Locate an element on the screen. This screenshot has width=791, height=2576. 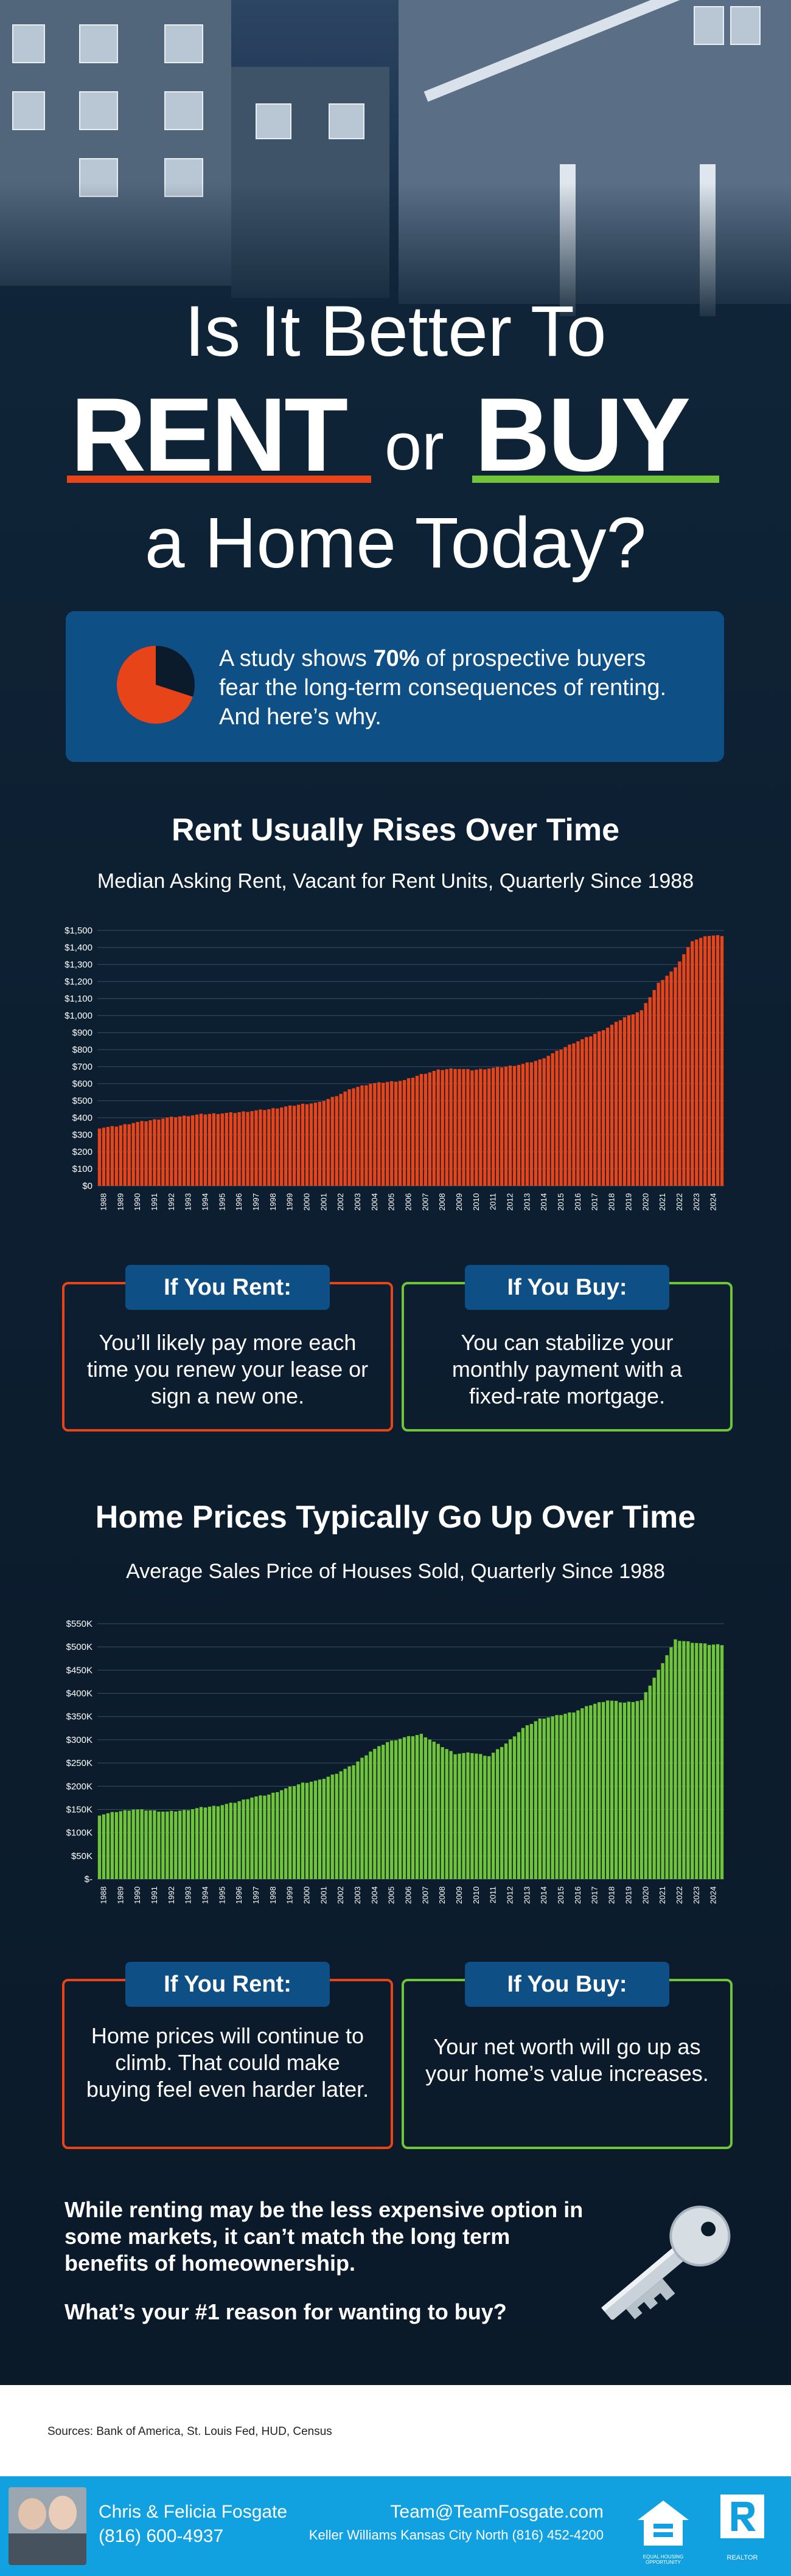
x-tick-label: 1996 is located at coordinates (239, 1202).